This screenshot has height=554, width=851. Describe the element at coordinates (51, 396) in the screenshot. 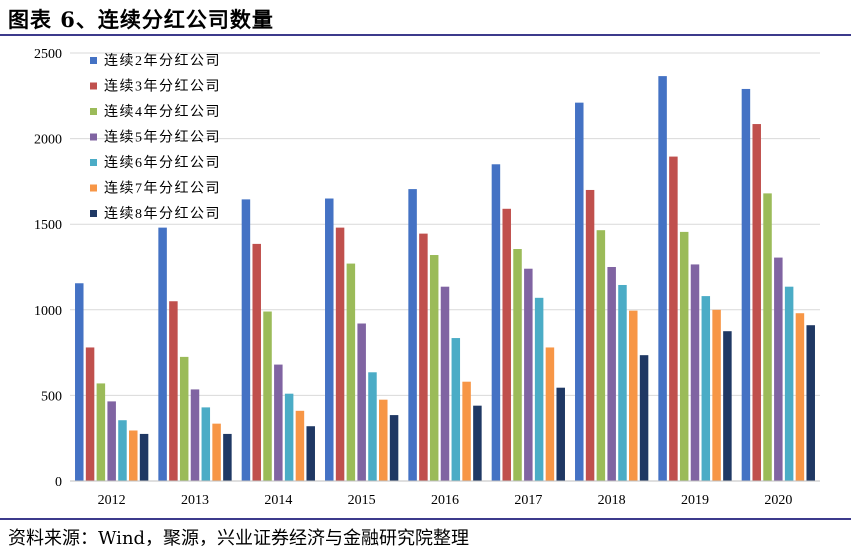

I see `y-tick-label: 500` at that location.